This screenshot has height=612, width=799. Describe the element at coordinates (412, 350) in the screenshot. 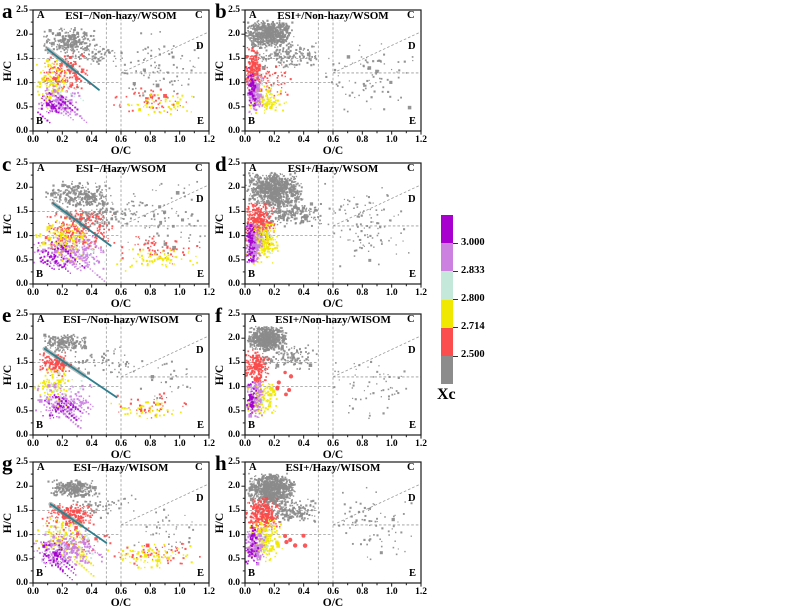

I see `region-label-D-f: D` at that location.